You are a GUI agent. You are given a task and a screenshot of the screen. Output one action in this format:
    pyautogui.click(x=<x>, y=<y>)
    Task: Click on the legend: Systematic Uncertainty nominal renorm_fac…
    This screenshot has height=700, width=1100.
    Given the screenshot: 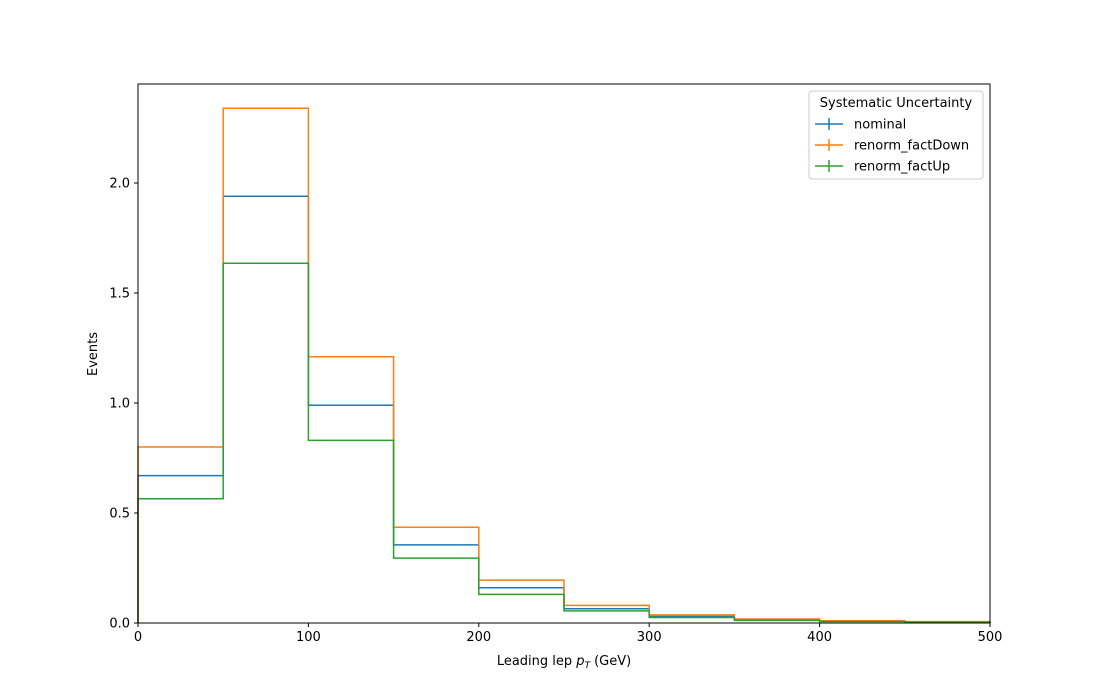 What is the action you would take?
    pyautogui.click(x=896, y=135)
    